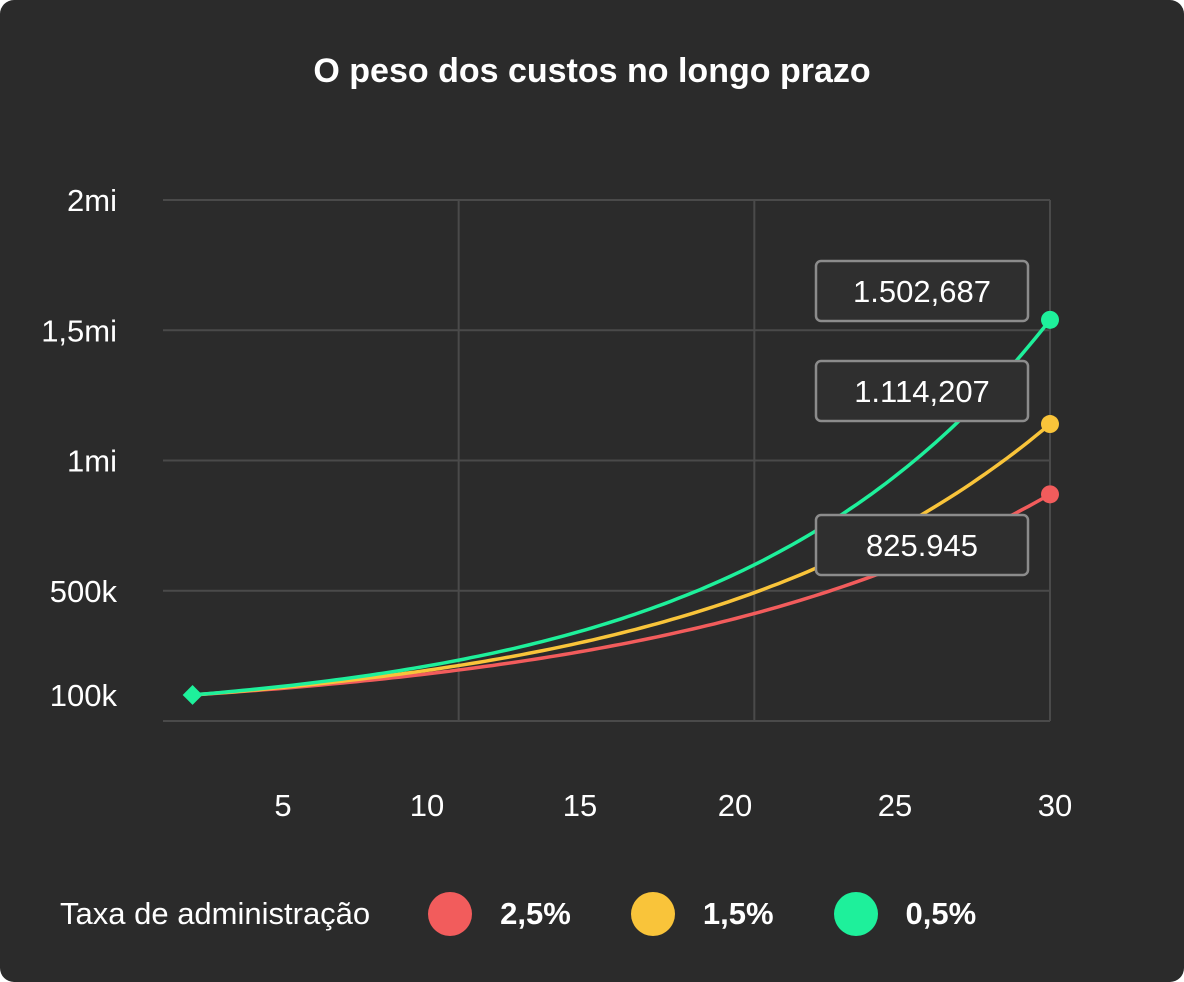 Image resolution: width=1184 pixels, height=982 pixels. Describe the element at coordinates (673, 805) in the screenshot. I see `x-axis-ticks: 5 10 15 20 25 30` at that location.